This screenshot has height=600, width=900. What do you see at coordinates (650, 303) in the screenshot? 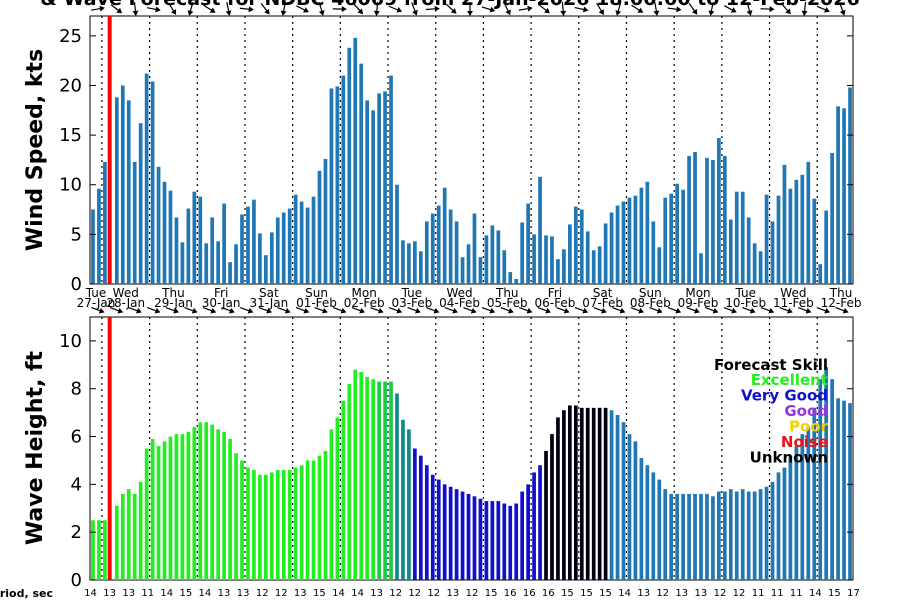
I see `day-date-label: 08-Feb` at bounding box center [650, 303].